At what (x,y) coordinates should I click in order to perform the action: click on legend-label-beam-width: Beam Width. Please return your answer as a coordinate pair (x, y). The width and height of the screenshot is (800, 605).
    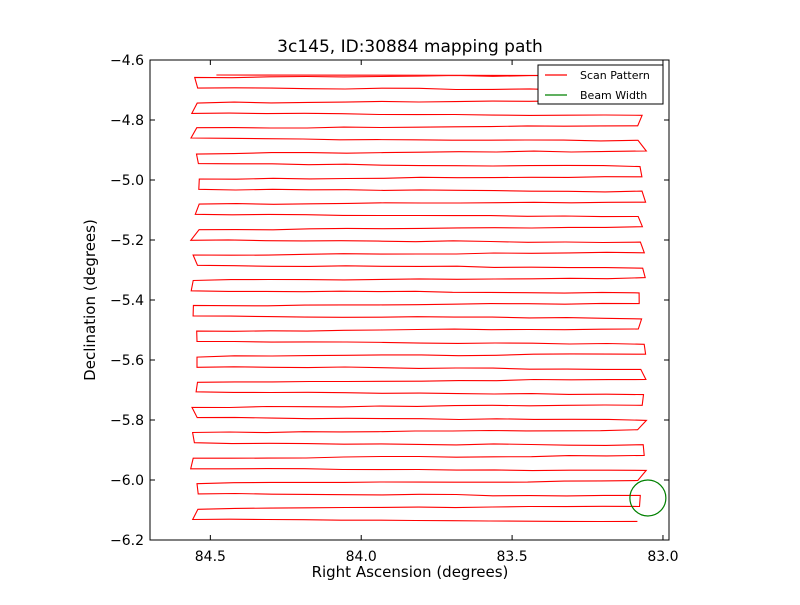
    Looking at the image, I should click on (613, 95).